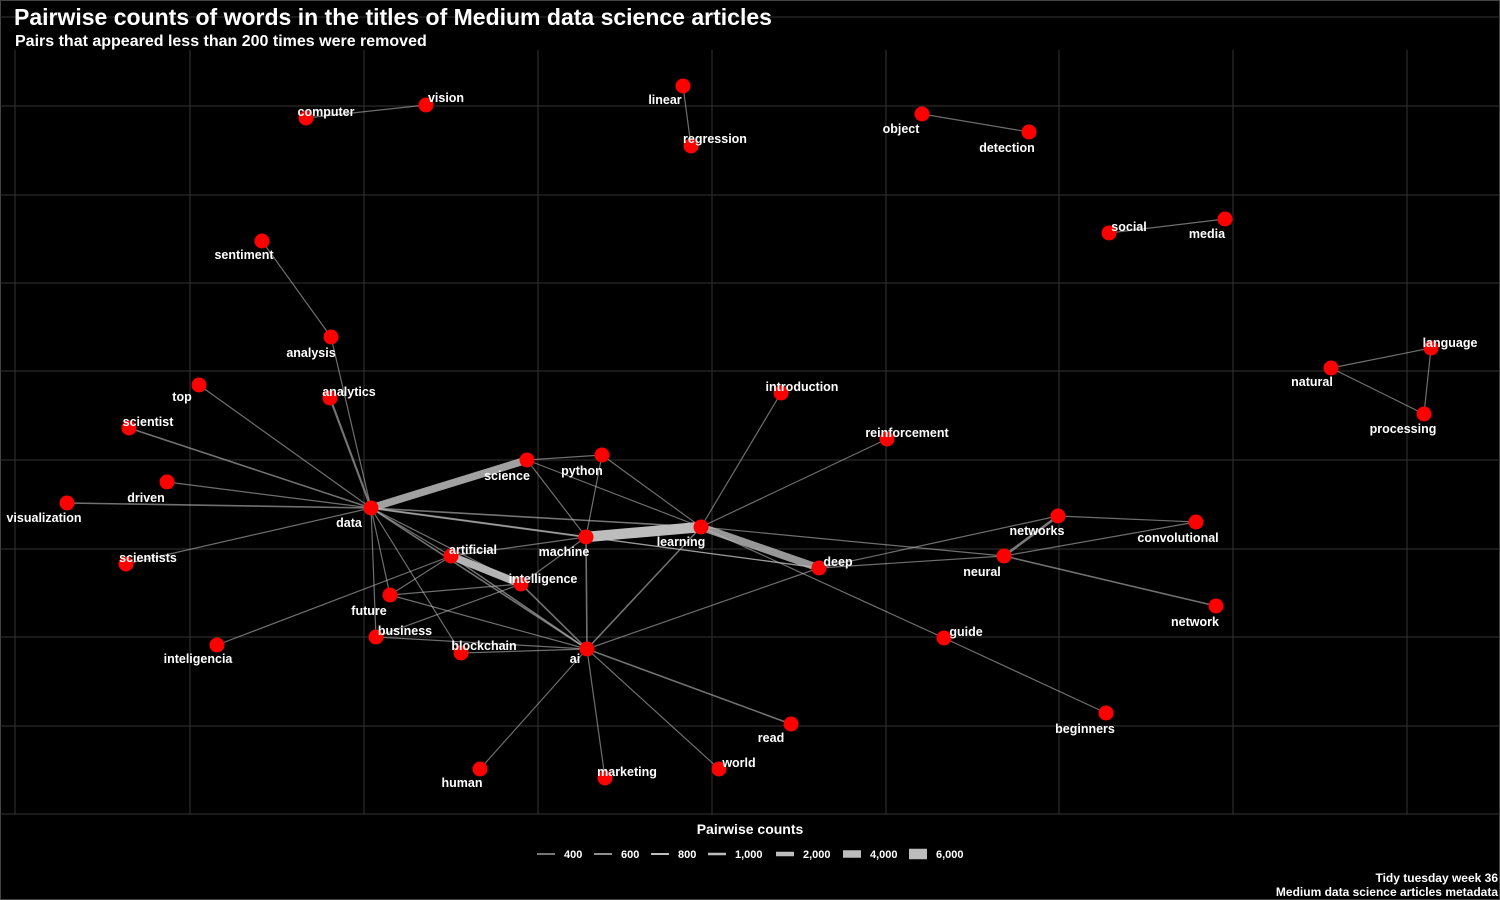 The height and width of the screenshot is (900, 1500). Describe the element at coordinates (543, 579) in the screenshot. I see `node-label-intelligence: intelligence` at that location.